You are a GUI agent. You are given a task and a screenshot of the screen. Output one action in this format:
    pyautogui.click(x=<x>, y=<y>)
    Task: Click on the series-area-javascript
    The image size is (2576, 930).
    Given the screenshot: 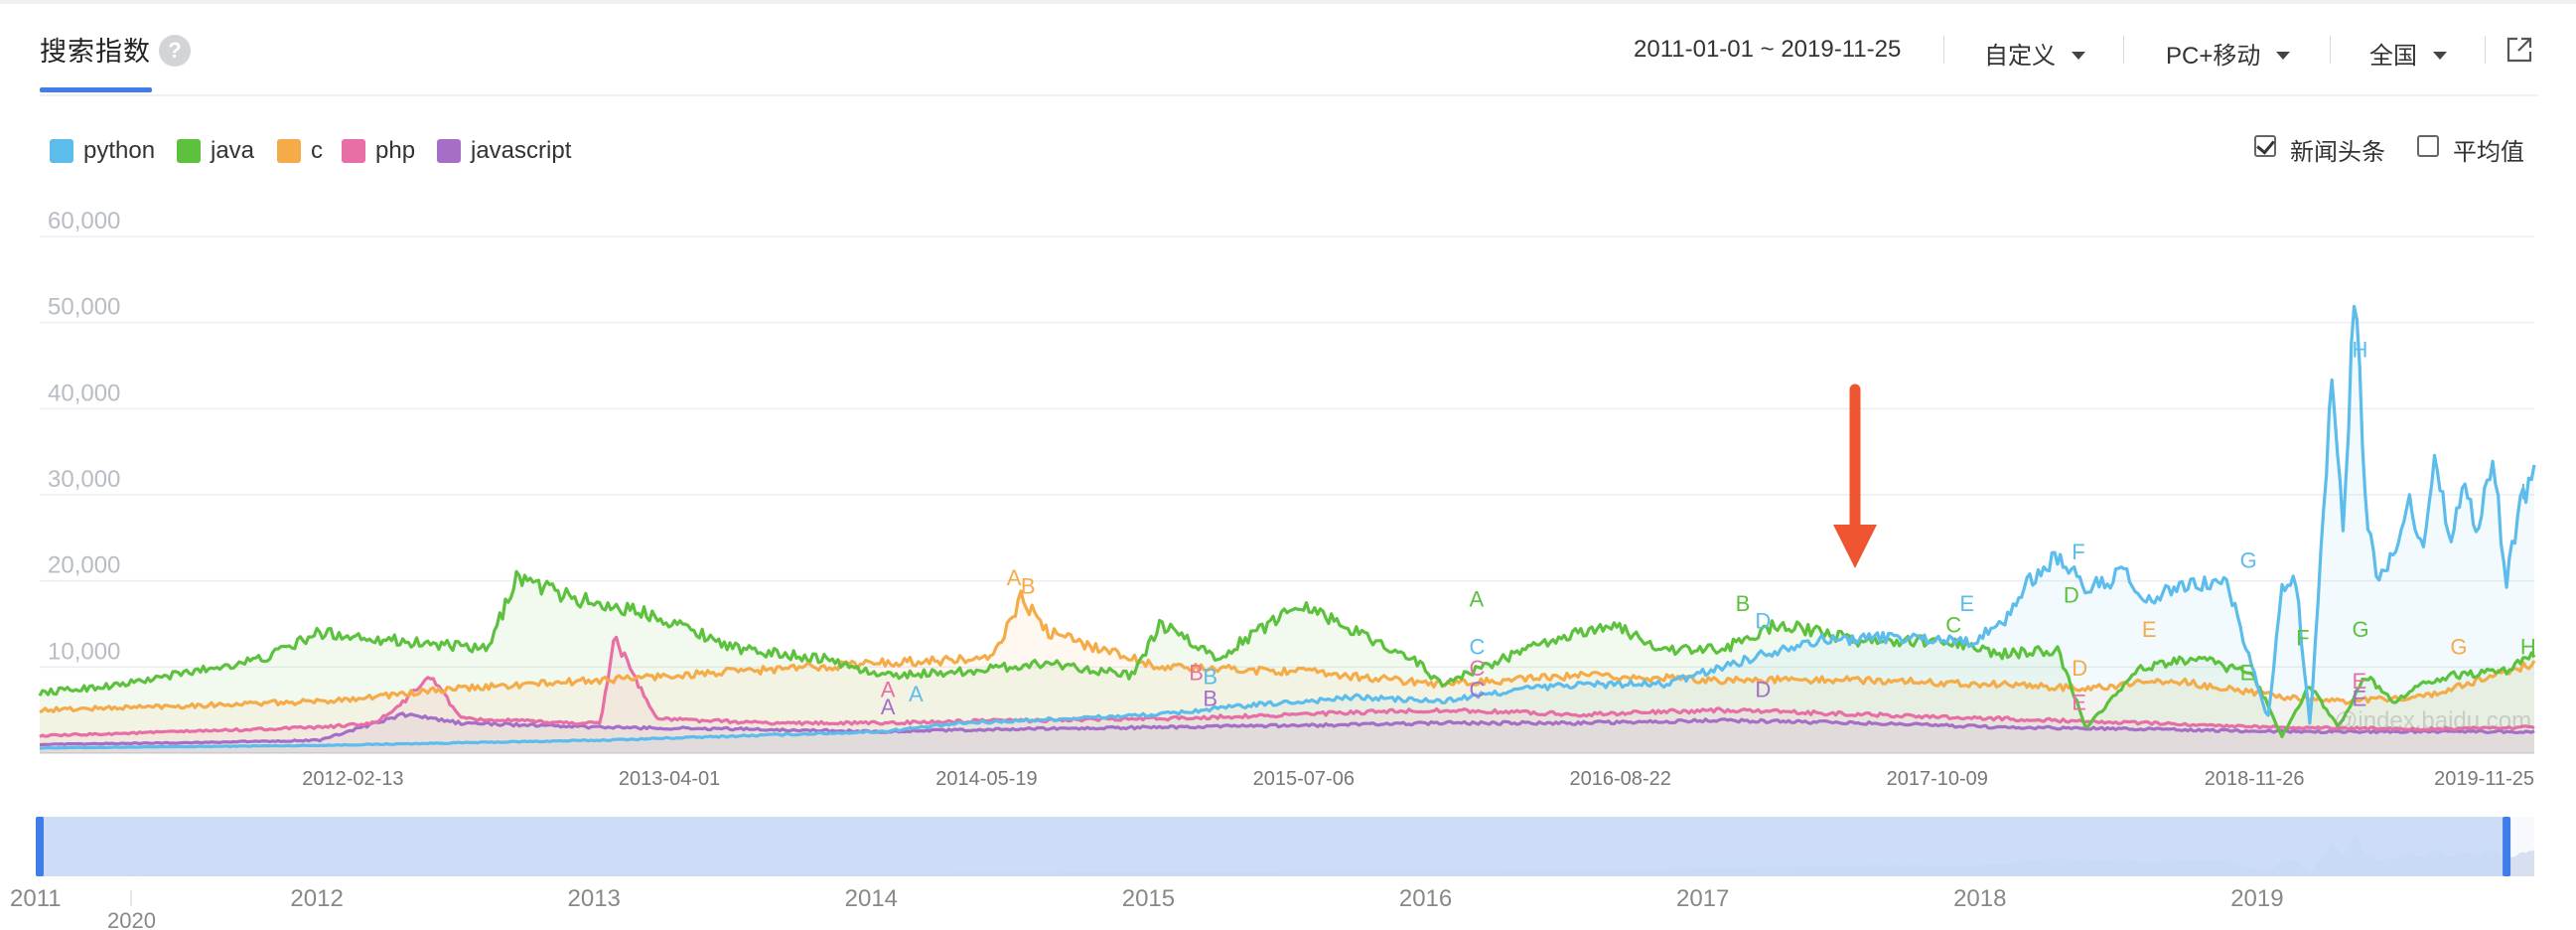 What is the action you would take?
    pyautogui.click(x=1287, y=732)
    